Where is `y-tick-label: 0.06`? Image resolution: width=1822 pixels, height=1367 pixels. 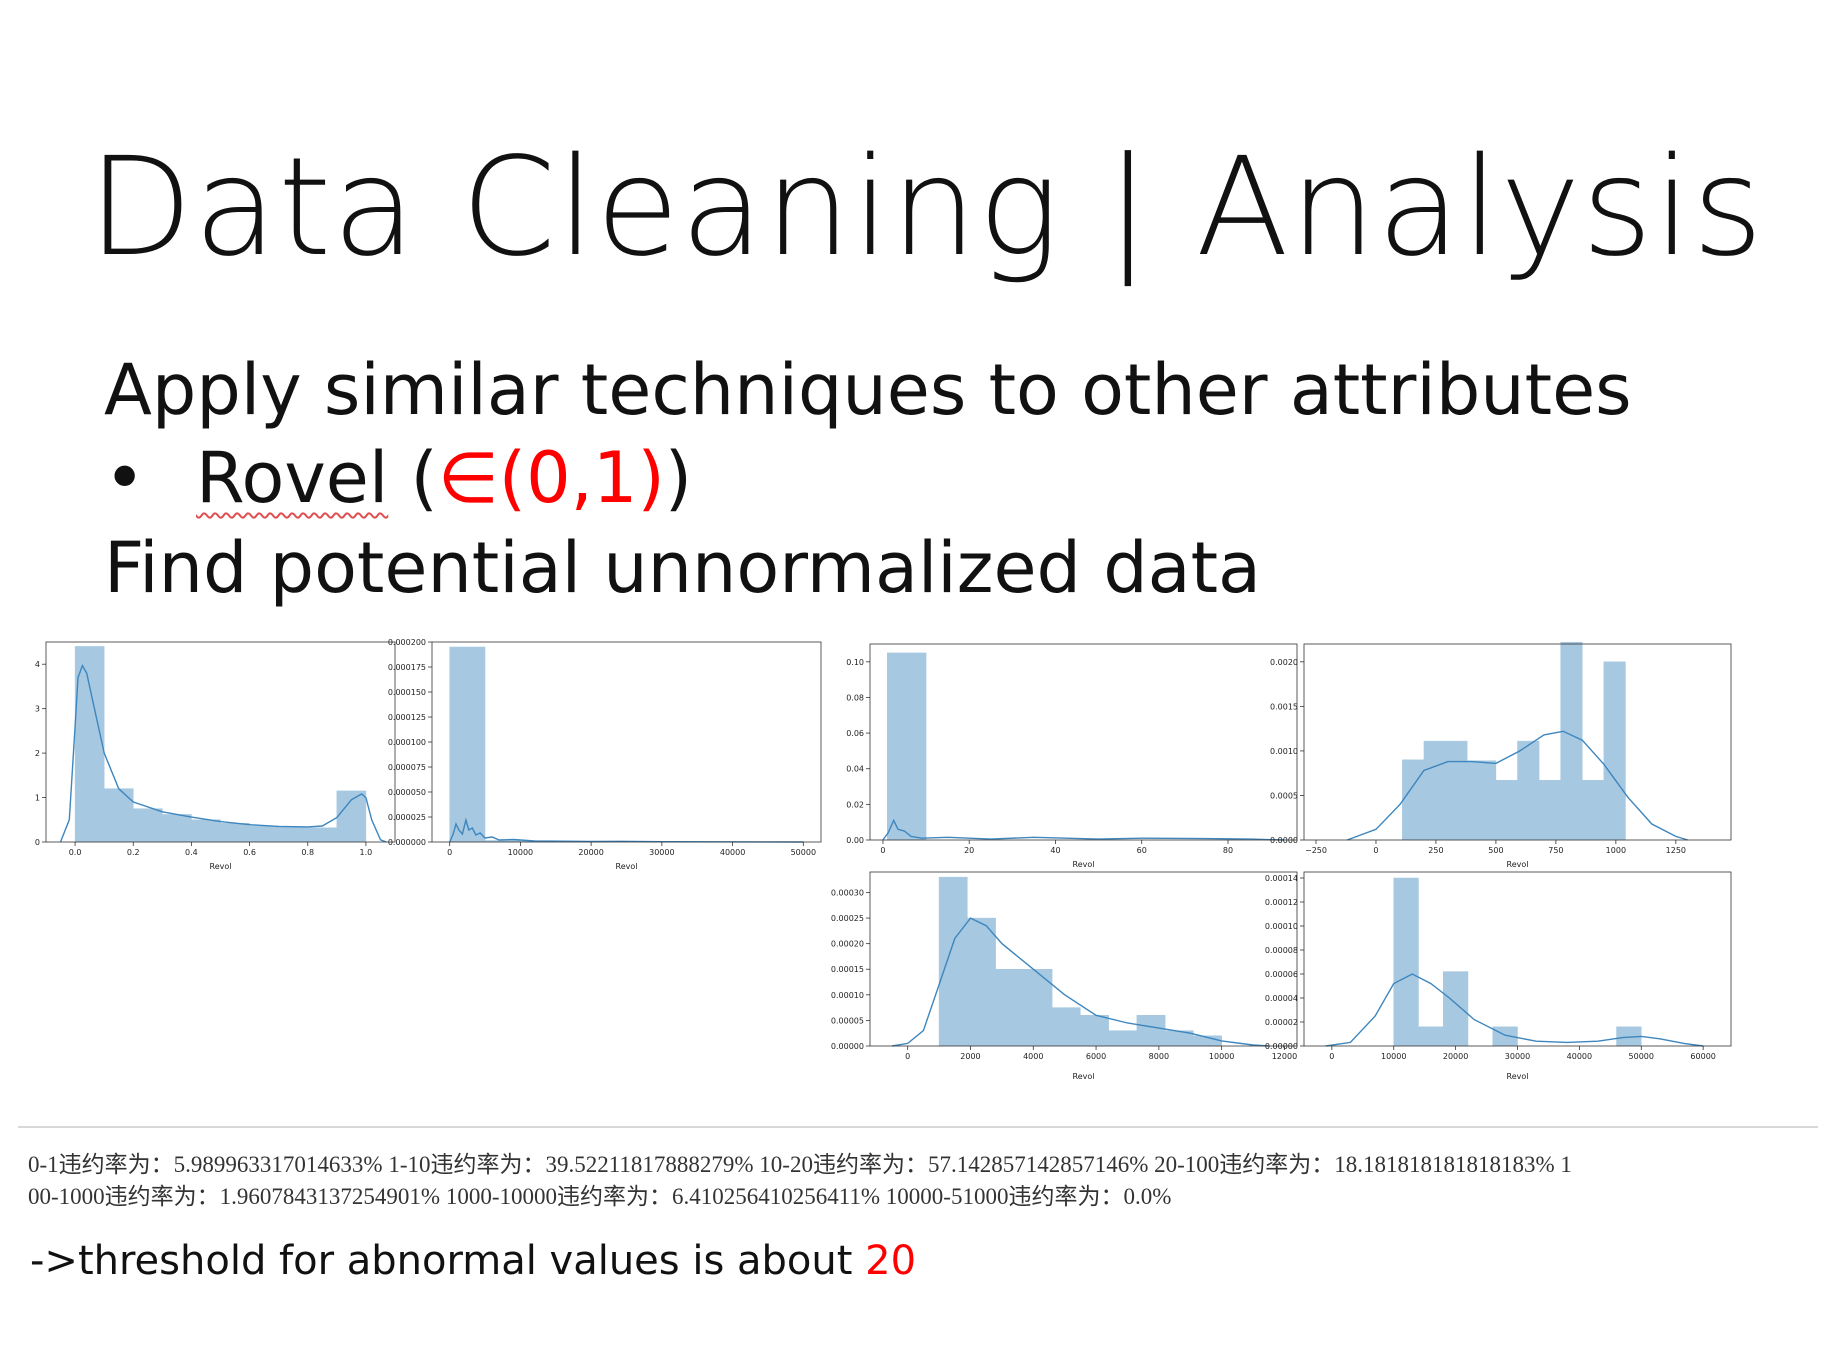 y-tick-label: 0.06 is located at coordinates (855, 733).